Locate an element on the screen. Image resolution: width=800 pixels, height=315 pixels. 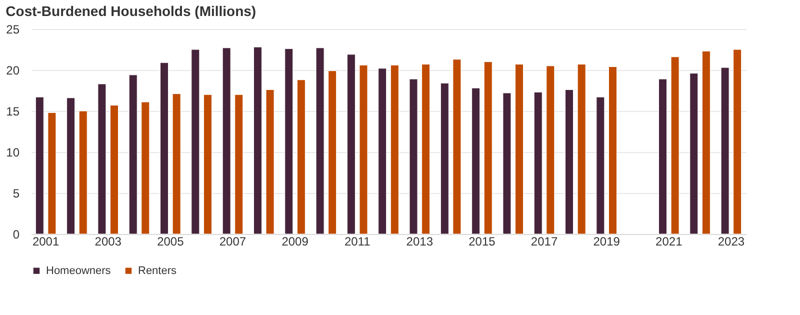
x-tick-label: 2007 is located at coordinates (232, 241).